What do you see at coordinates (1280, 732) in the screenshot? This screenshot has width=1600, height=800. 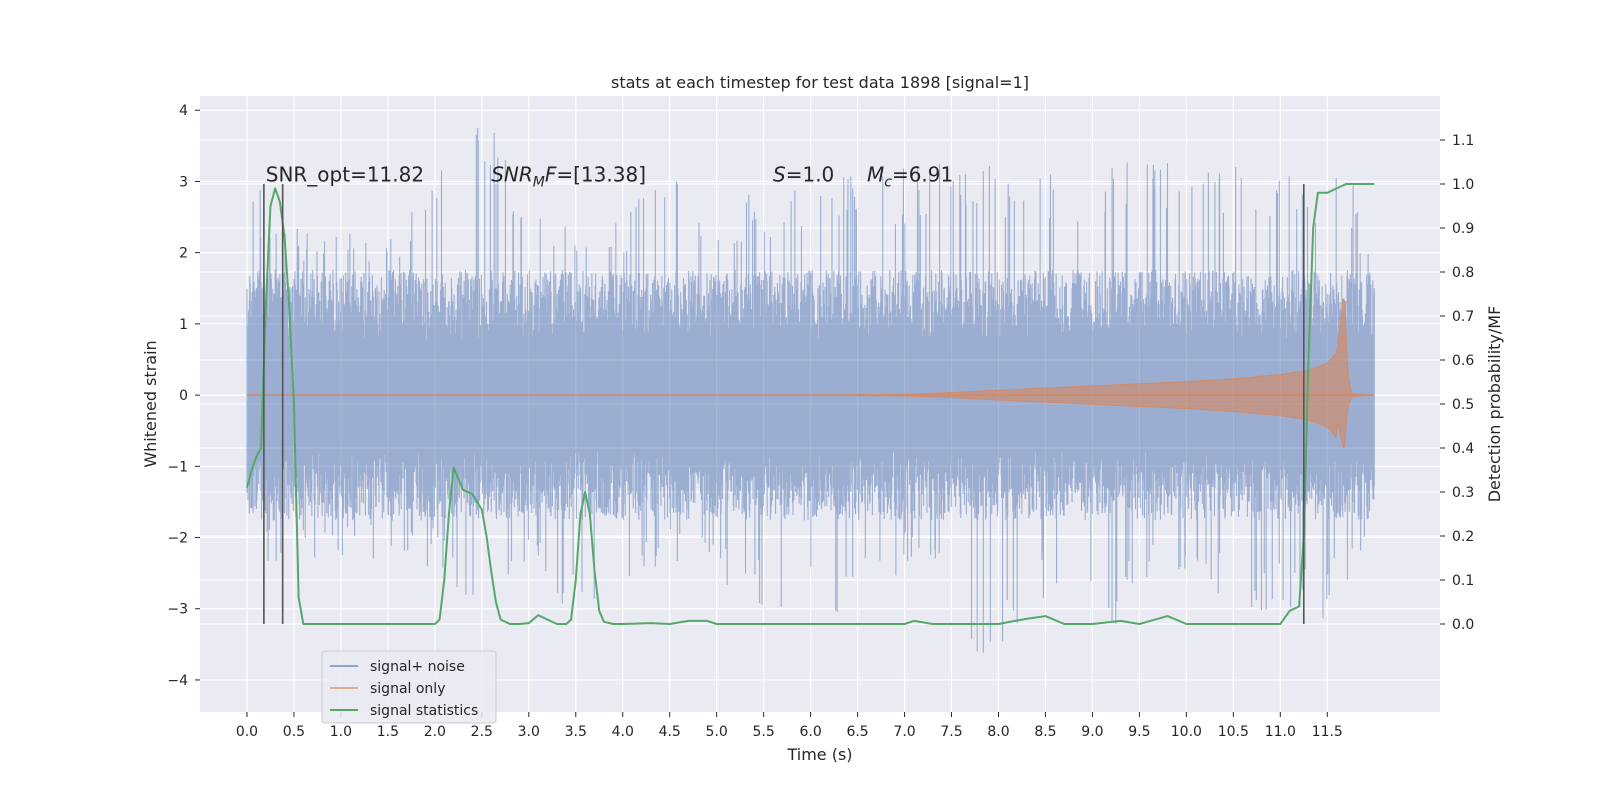 I see `x-tick-label-22: 11.0` at bounding box center [1280, 732].